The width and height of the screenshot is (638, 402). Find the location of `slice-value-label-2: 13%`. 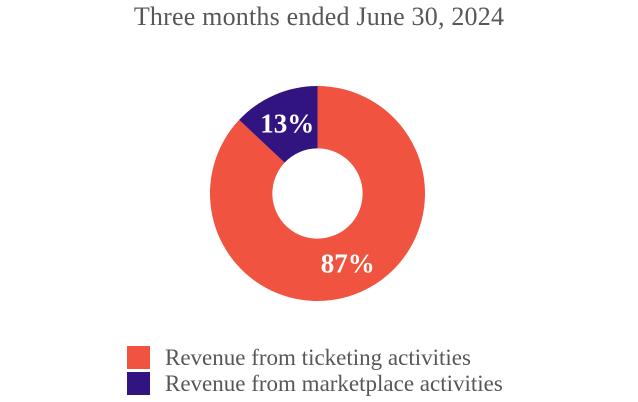

slice-value-label-2: 13% is located at coordinates (287, 123).